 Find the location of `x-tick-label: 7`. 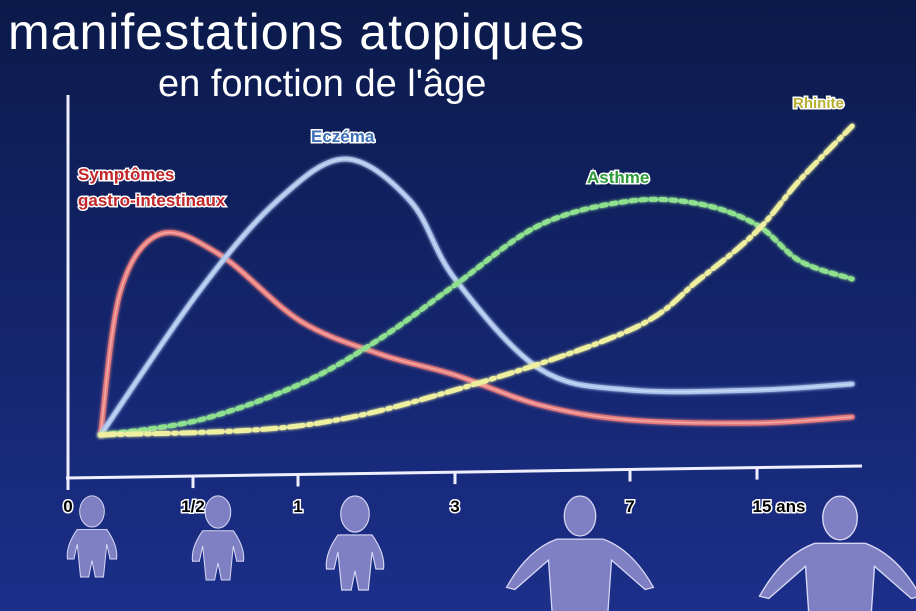

x-tick-label: 7 is located at coordinates (629, 506).